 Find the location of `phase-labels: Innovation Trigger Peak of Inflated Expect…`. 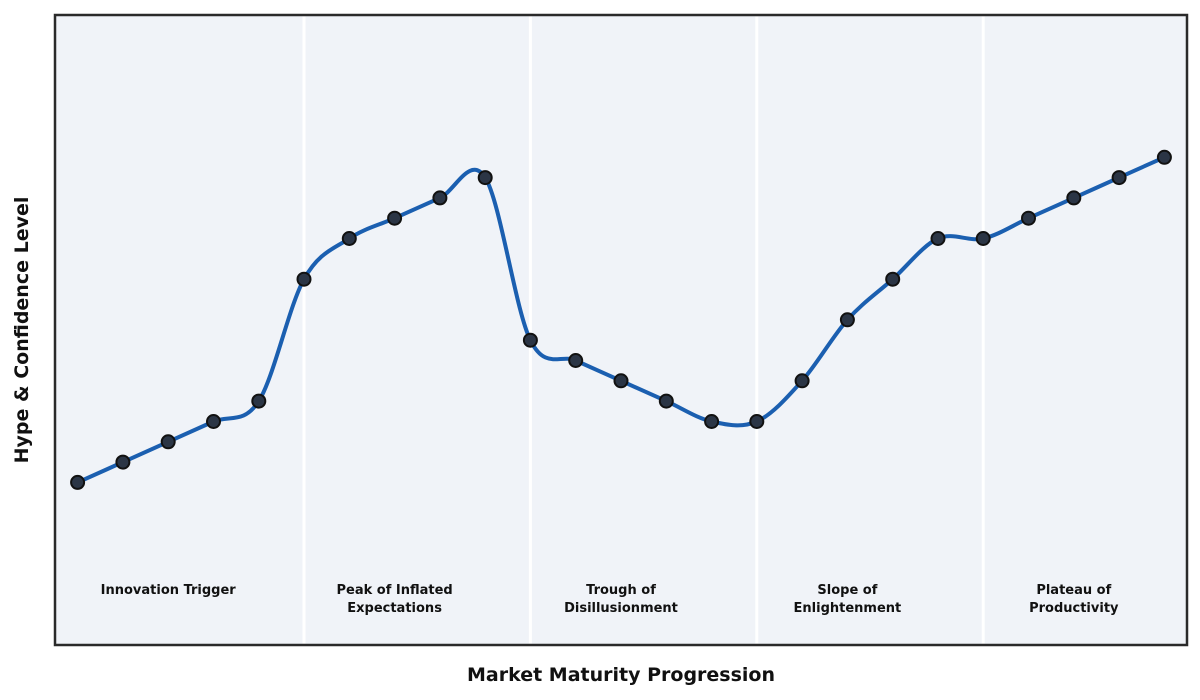

phase-labels: Innovation Trigger Peak of Inflated Expect… is located at coordinates (610, 599).